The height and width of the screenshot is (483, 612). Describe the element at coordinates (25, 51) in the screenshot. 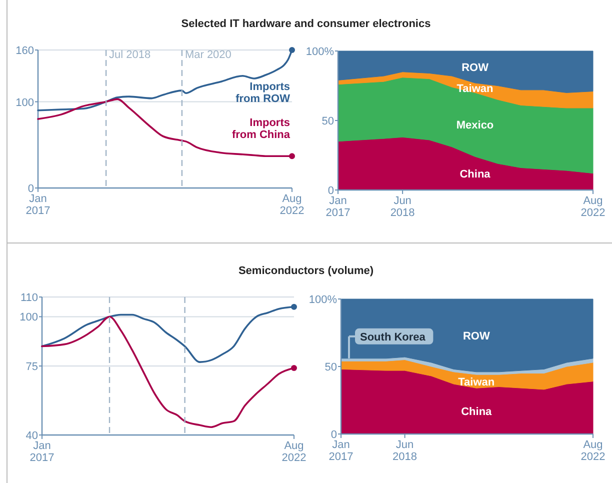

I see `y-tick-label: 160` at that location.